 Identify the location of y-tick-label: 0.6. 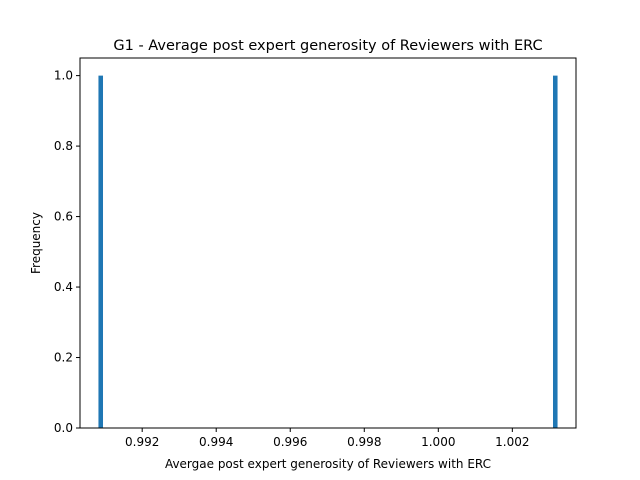
(63, 217).